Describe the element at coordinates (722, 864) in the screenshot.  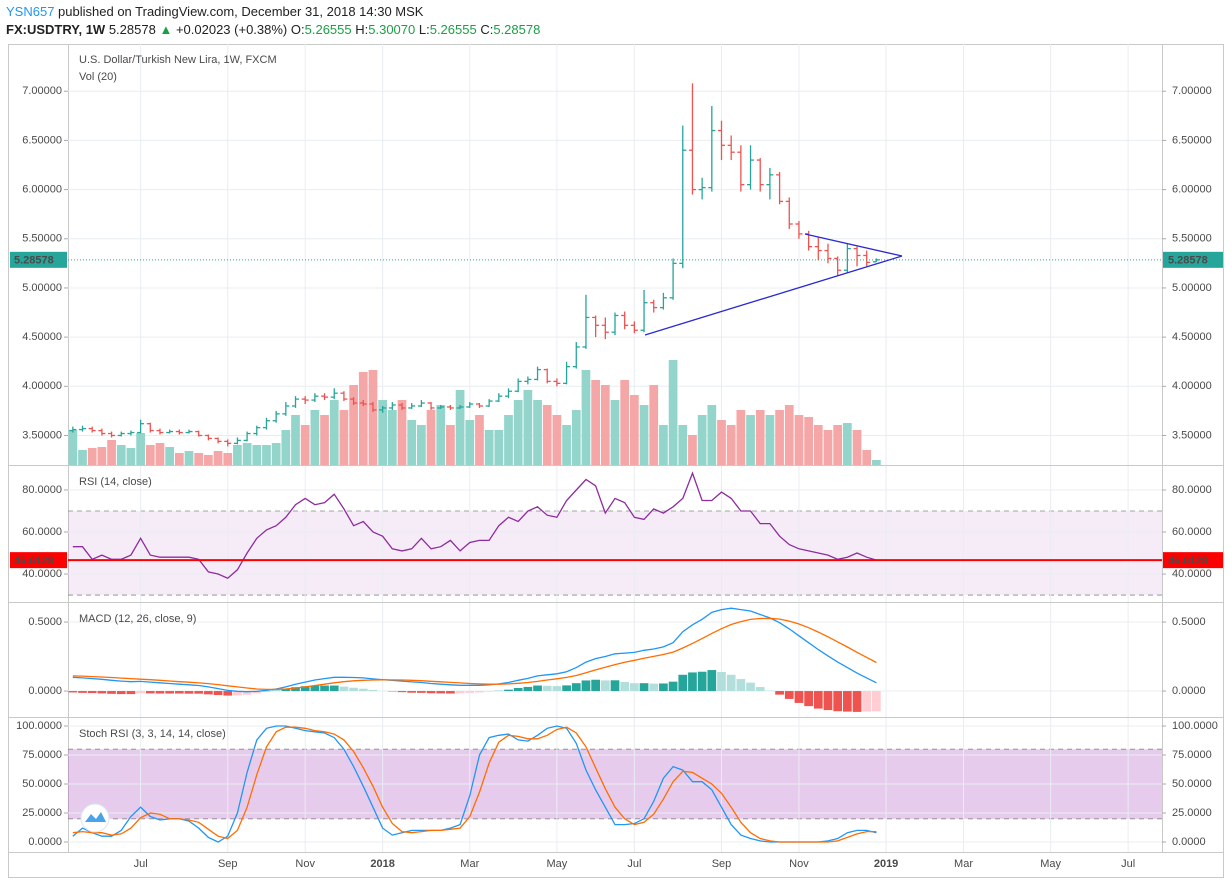
I see `x-tick-label: Sep` at that location.